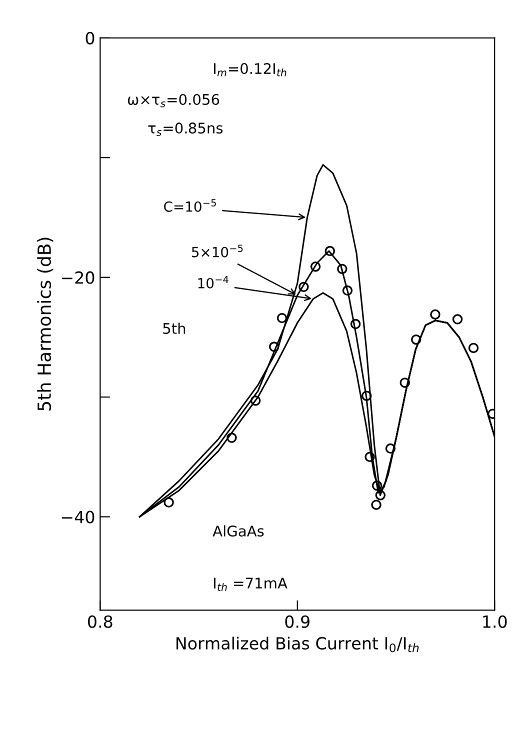 Image resolution: width=519 pixels, height=729 pixels. What do you see at coordinates (217, 251) in the screenshot?
I see `annotation: 5×10$^{−5}$` at bounding box center [217, 251].